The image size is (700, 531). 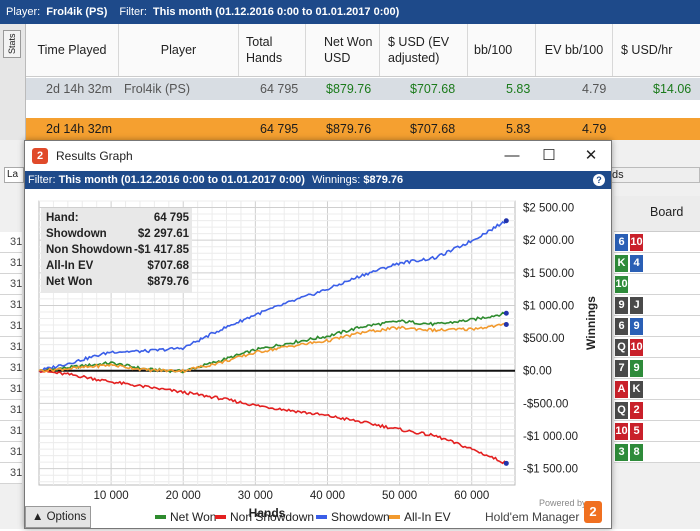 What do you see at coordinates (636, 431) in the screenshot?
I see `board-card: 5` at bounding box center [636, 431].